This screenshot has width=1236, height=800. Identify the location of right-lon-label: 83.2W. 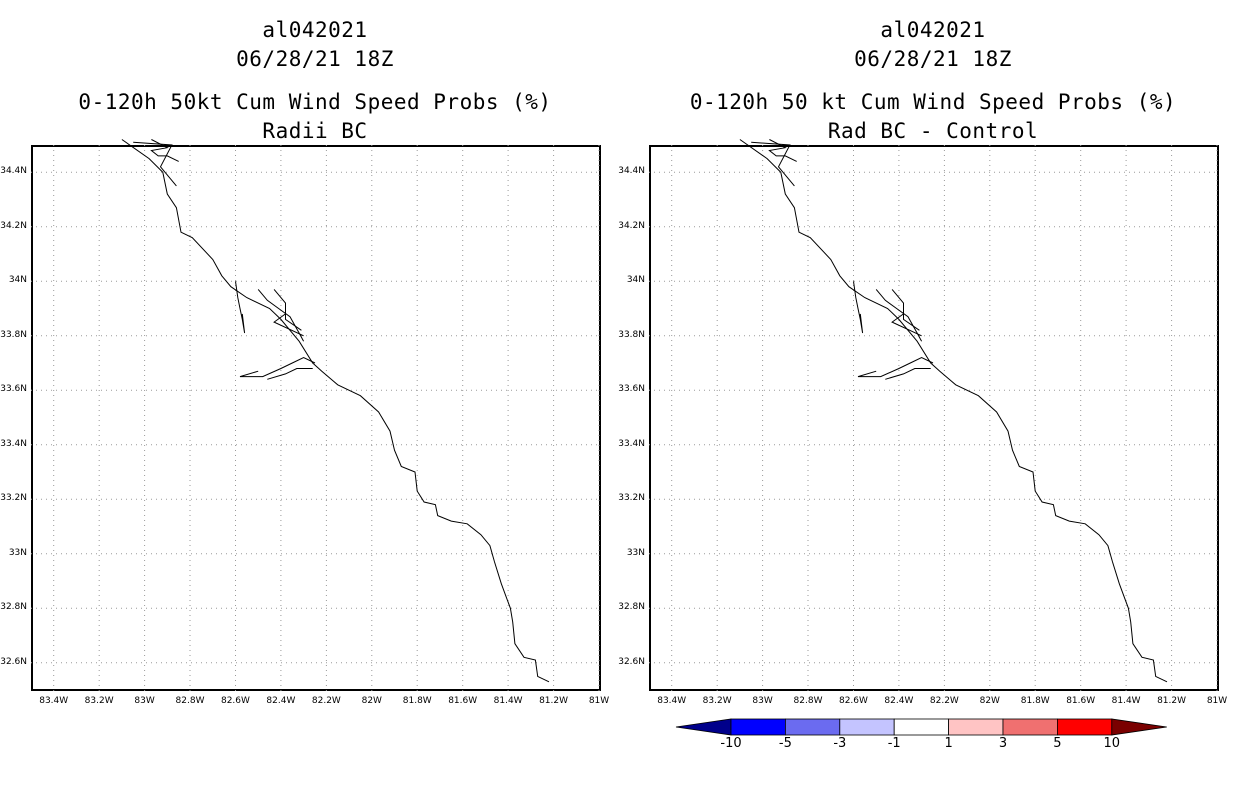
(717, 701).